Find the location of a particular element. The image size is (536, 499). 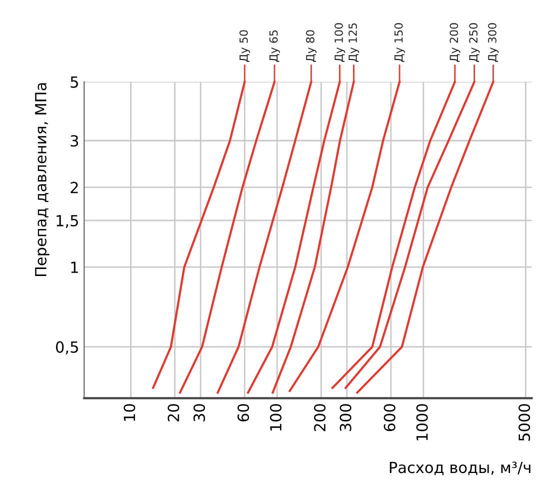

x-tick-label: 5000 is located at coordinates (524, 422).